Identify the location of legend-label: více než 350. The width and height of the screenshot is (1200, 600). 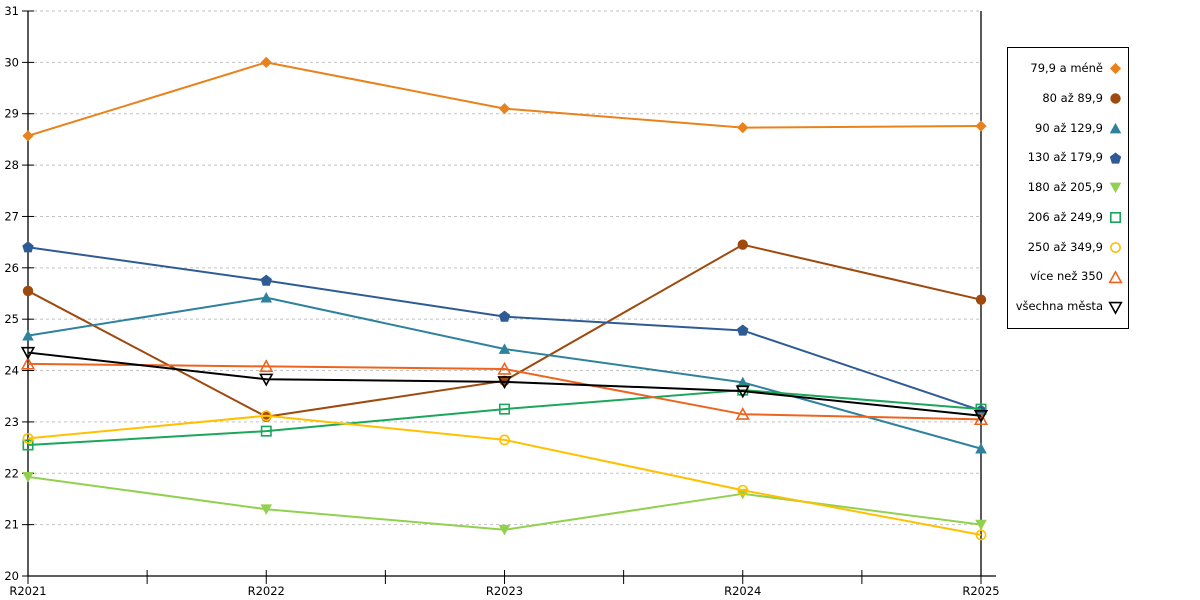
(1066, 276).